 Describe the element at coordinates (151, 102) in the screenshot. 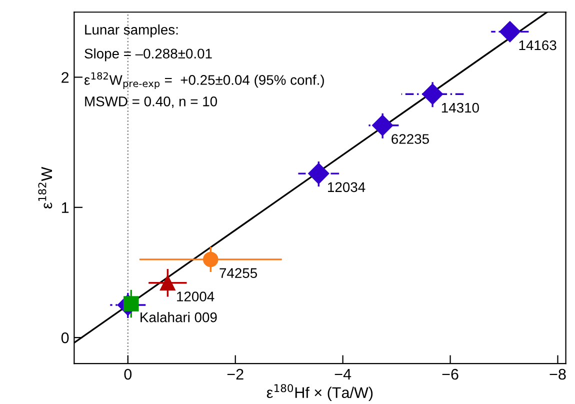

I see `annotation: MSWD = 0.40, n = 10` at that location.